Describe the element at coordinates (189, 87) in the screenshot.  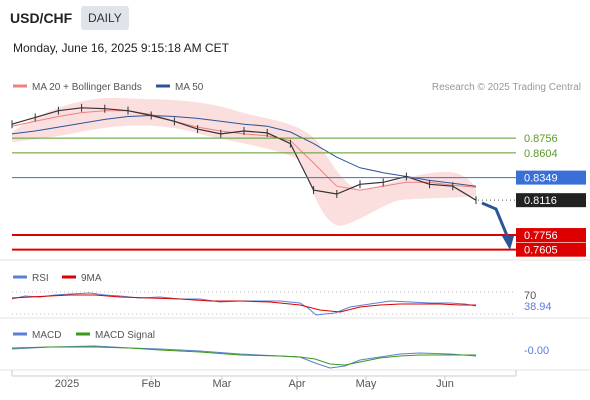
I see `legend-ma50-label: MA 50` at that location.